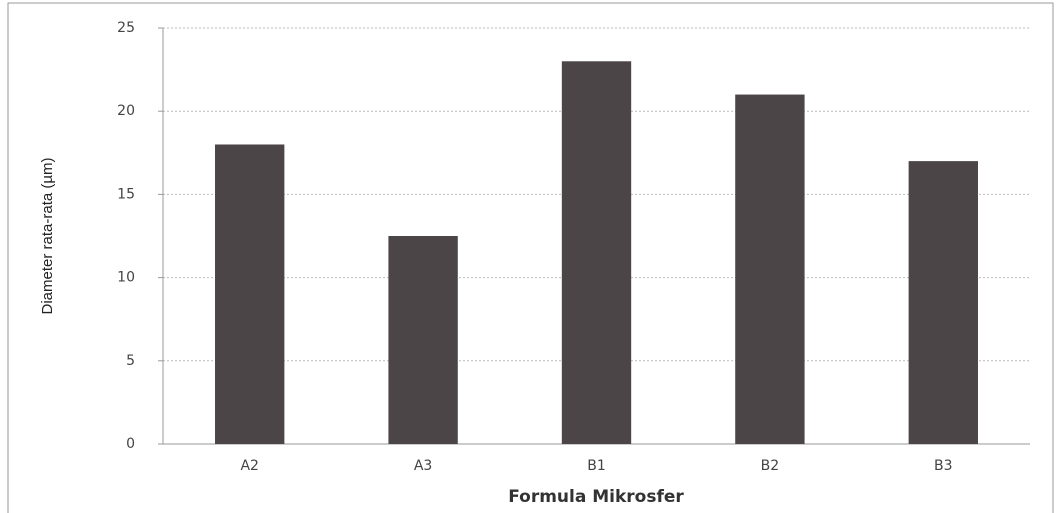 This screenshot has height=513, width=1057. What do you see at coordinates (126, 28) in the screenshot?
I see `y-tick-label: 25` at bounding box center [126, 28].